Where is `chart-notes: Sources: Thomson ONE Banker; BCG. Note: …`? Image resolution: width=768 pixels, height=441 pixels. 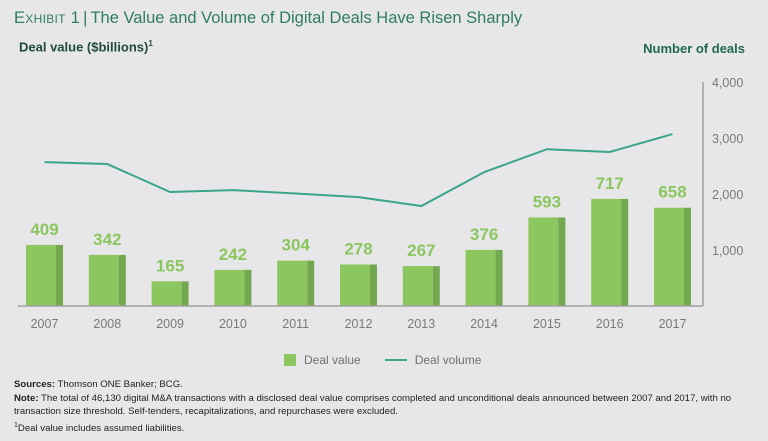
chart-notes: Sources: Thomson ONE Banker; BCG. Note: … is located at coordinates (384, 406).